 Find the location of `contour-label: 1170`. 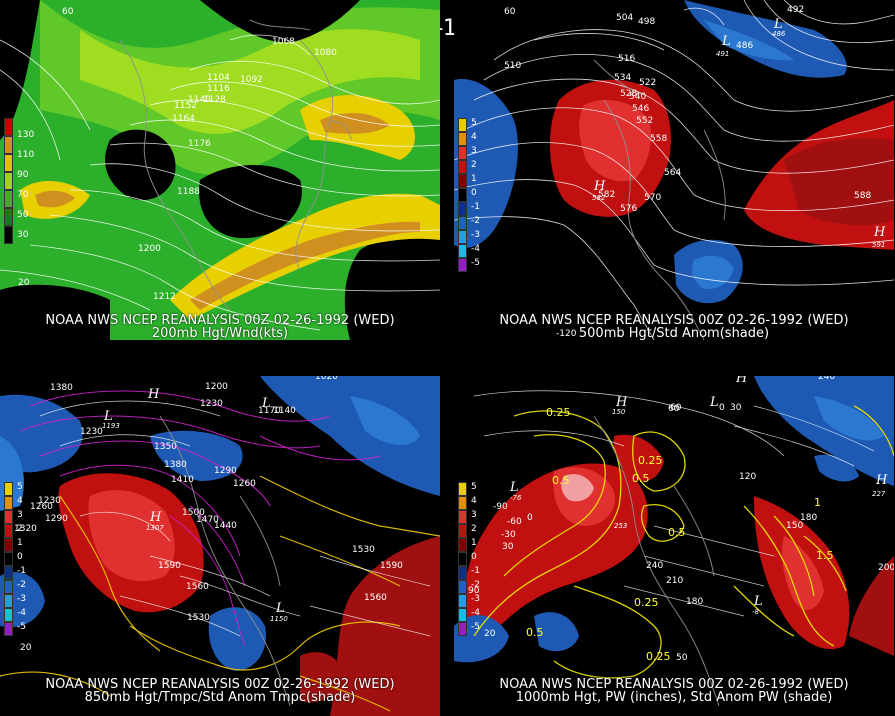

contour-label: 1170 is located at coordinates (269, 411).